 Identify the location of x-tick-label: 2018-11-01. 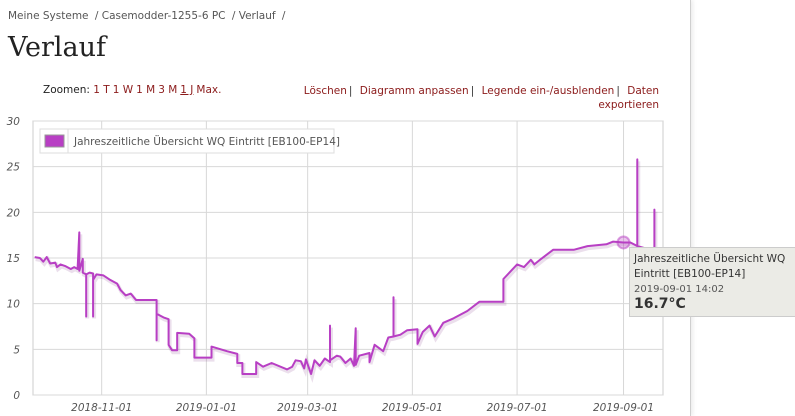
(101, 408).